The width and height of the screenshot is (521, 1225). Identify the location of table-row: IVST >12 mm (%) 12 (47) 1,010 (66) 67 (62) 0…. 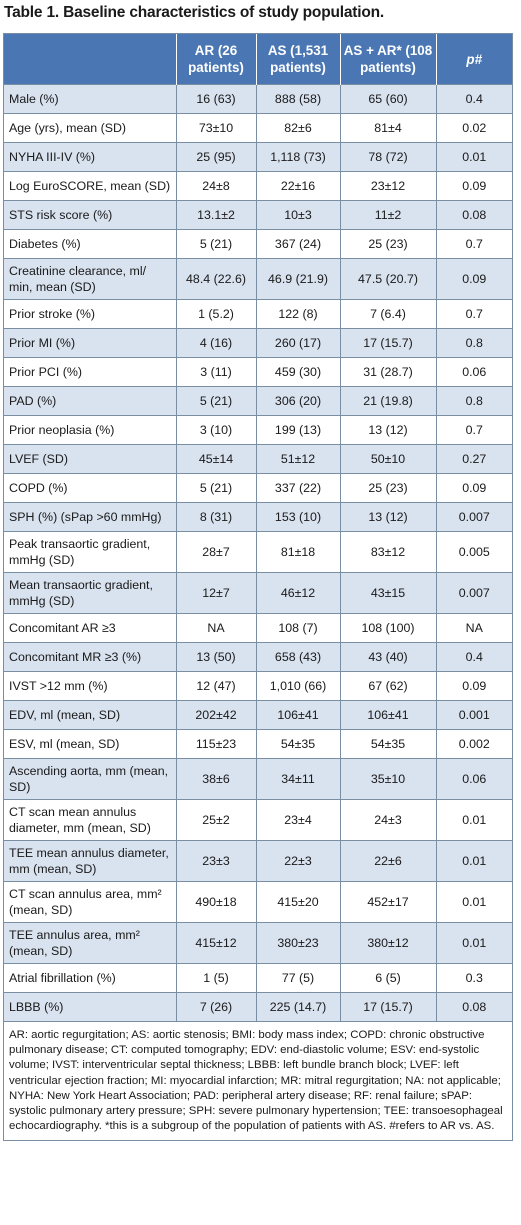
(258, 686).